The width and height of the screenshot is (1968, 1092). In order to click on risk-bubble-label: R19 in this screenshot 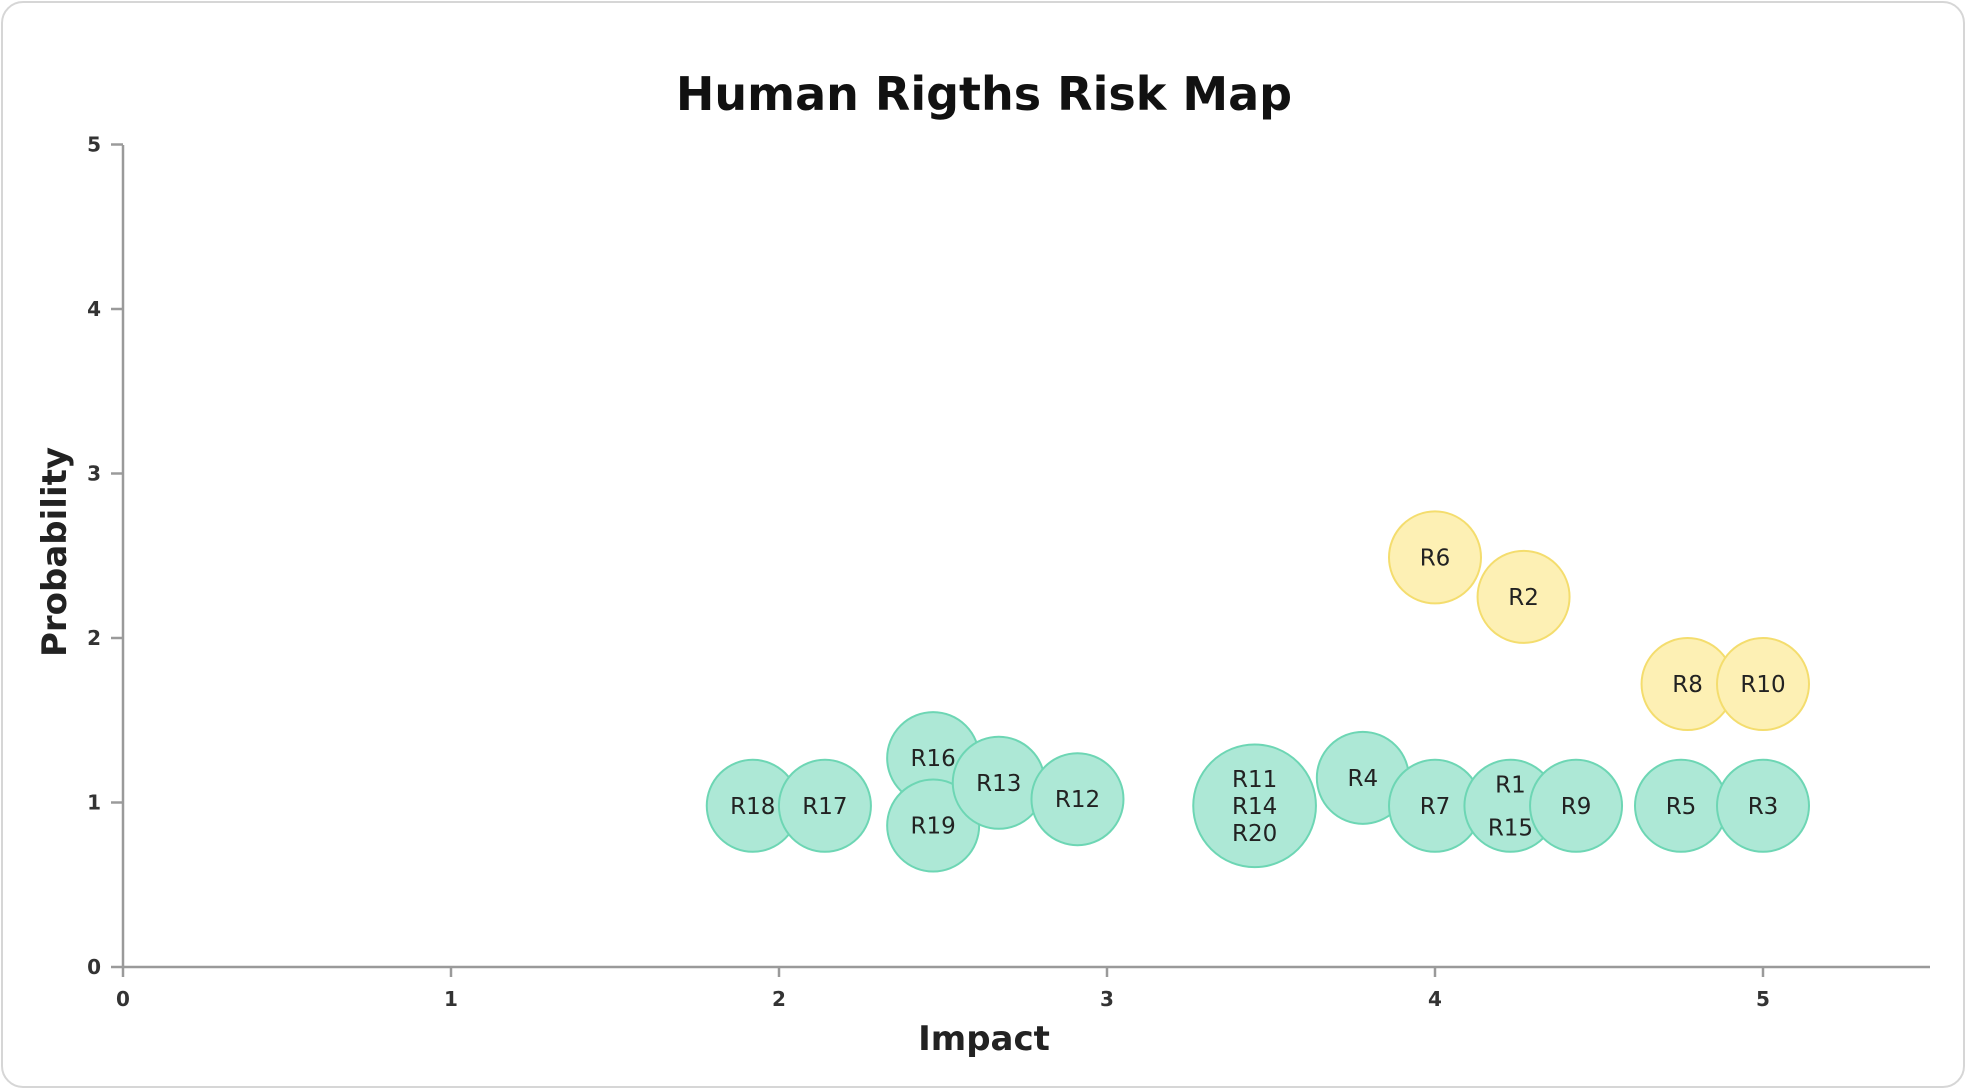, I will do `click(933, 827)`.